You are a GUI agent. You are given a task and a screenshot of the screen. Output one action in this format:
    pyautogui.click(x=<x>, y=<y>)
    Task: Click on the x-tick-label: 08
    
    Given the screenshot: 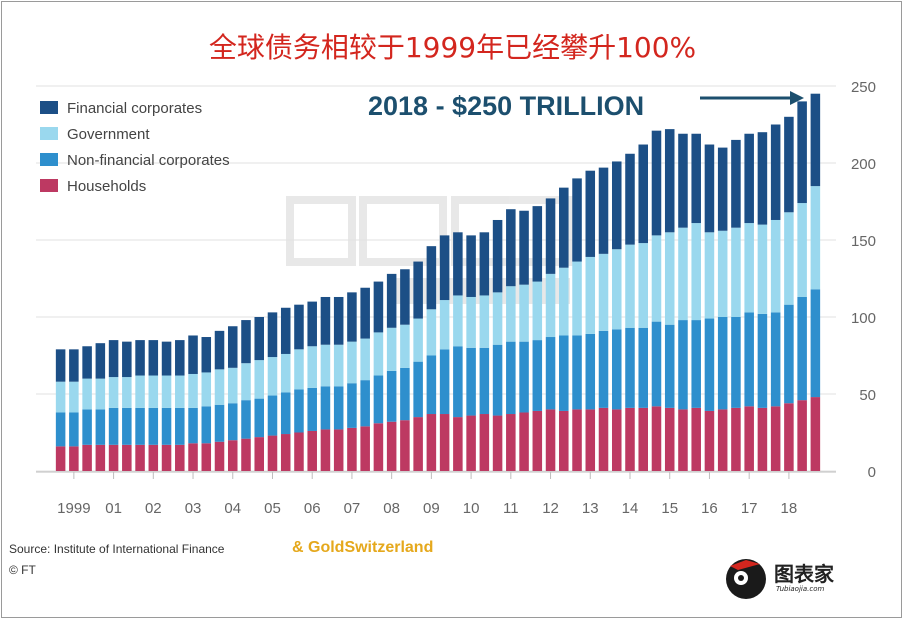 What is the action you would take?
    pyautogui.click(x=391, y=508)
    